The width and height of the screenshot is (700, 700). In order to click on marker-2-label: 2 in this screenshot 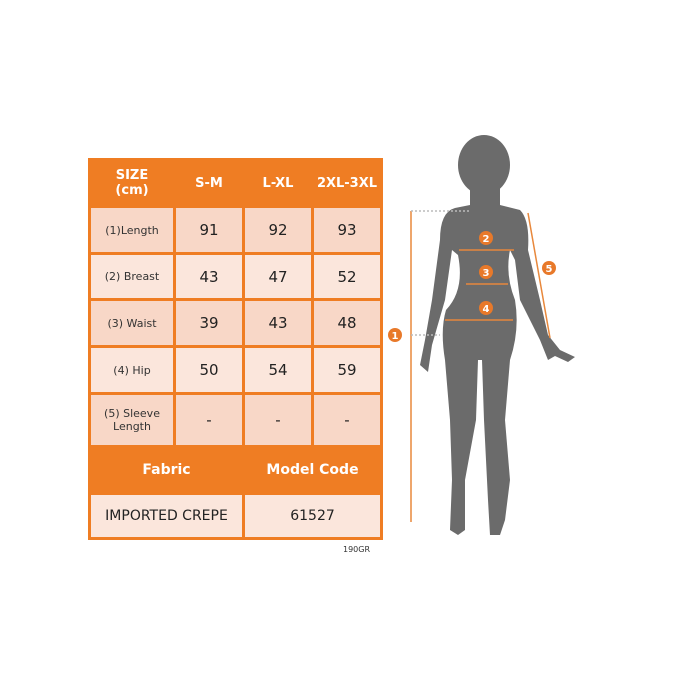, I will do `click(486, 239)`.